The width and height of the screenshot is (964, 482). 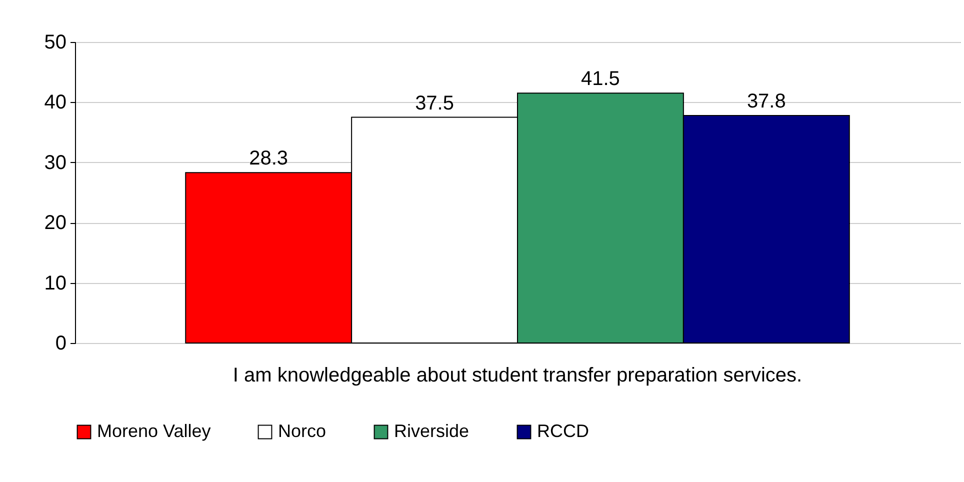 What do you see at coordinates (55, 43) in the screenshot?
I see `y-tick-label: 50` at bounding box center [55, 43].